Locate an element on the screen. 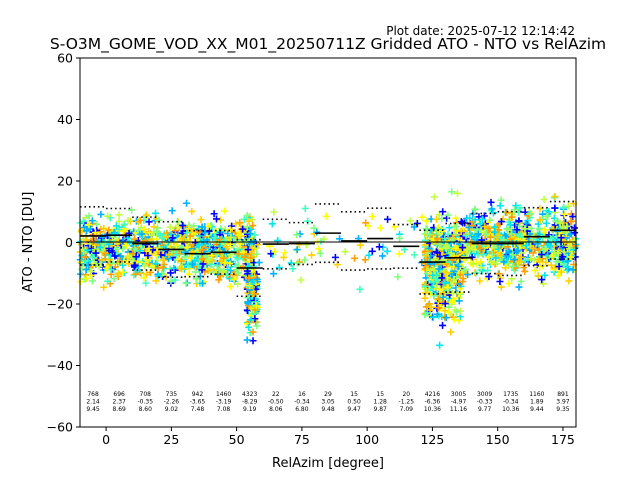  bin-stat-label: 16 is located at coordinates (302, 394).